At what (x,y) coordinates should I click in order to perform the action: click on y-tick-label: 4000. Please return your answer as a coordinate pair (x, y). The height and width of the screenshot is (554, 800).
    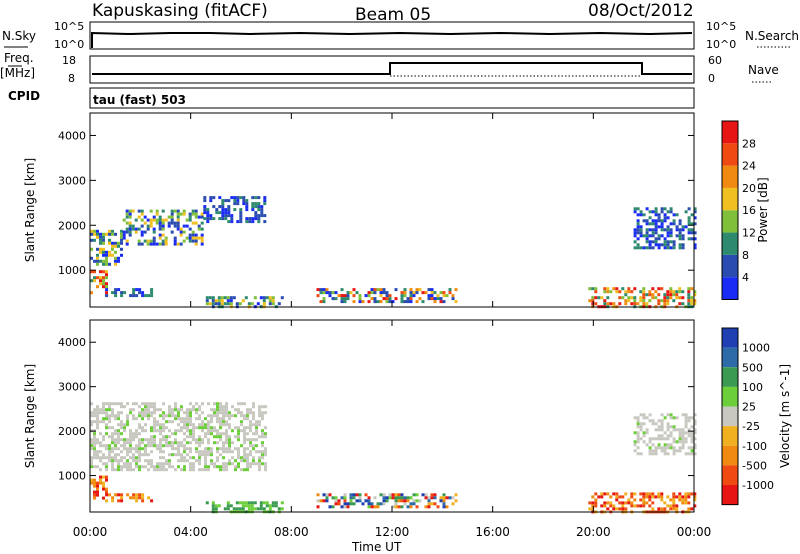
    Looking at the image, I should click on (72, 135).